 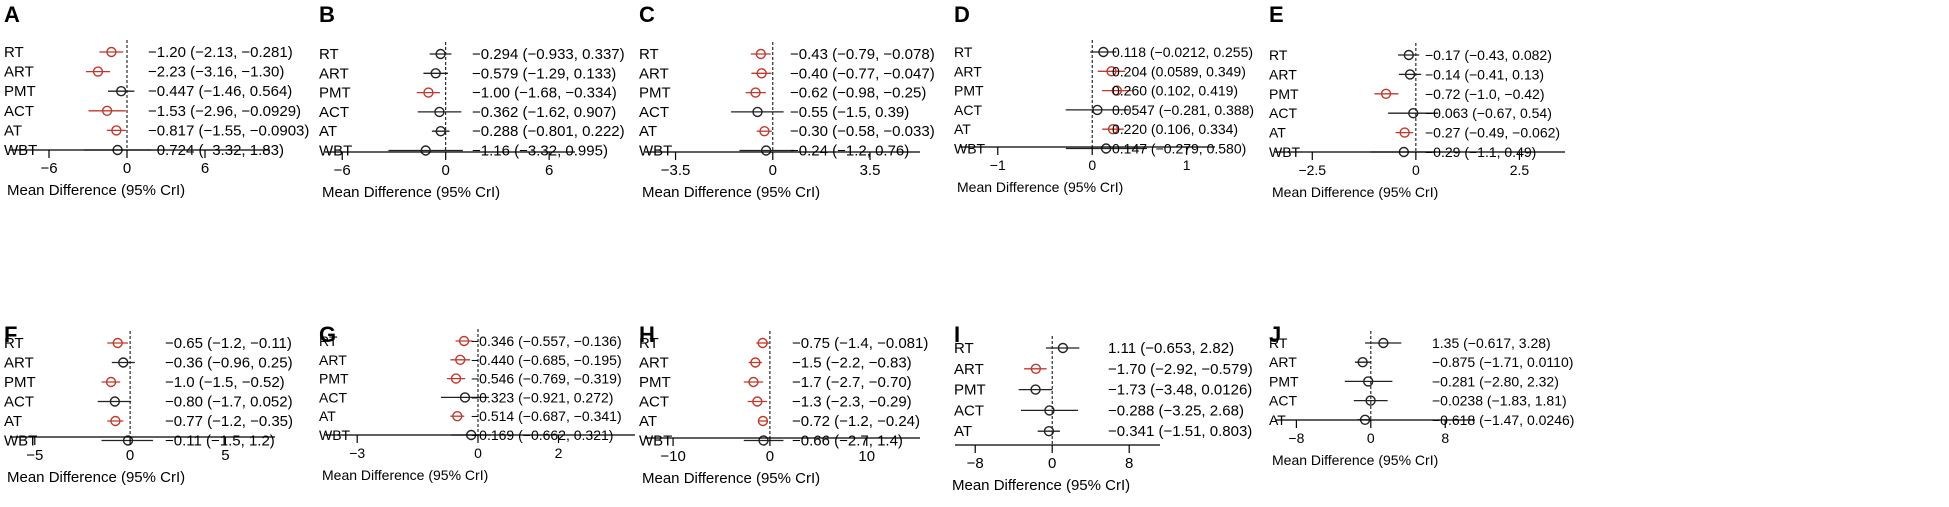 What do you see at coordinates (48, 168) in the screenshot?
I see `x-tick-label: −6` at bounding box center [48, 168].